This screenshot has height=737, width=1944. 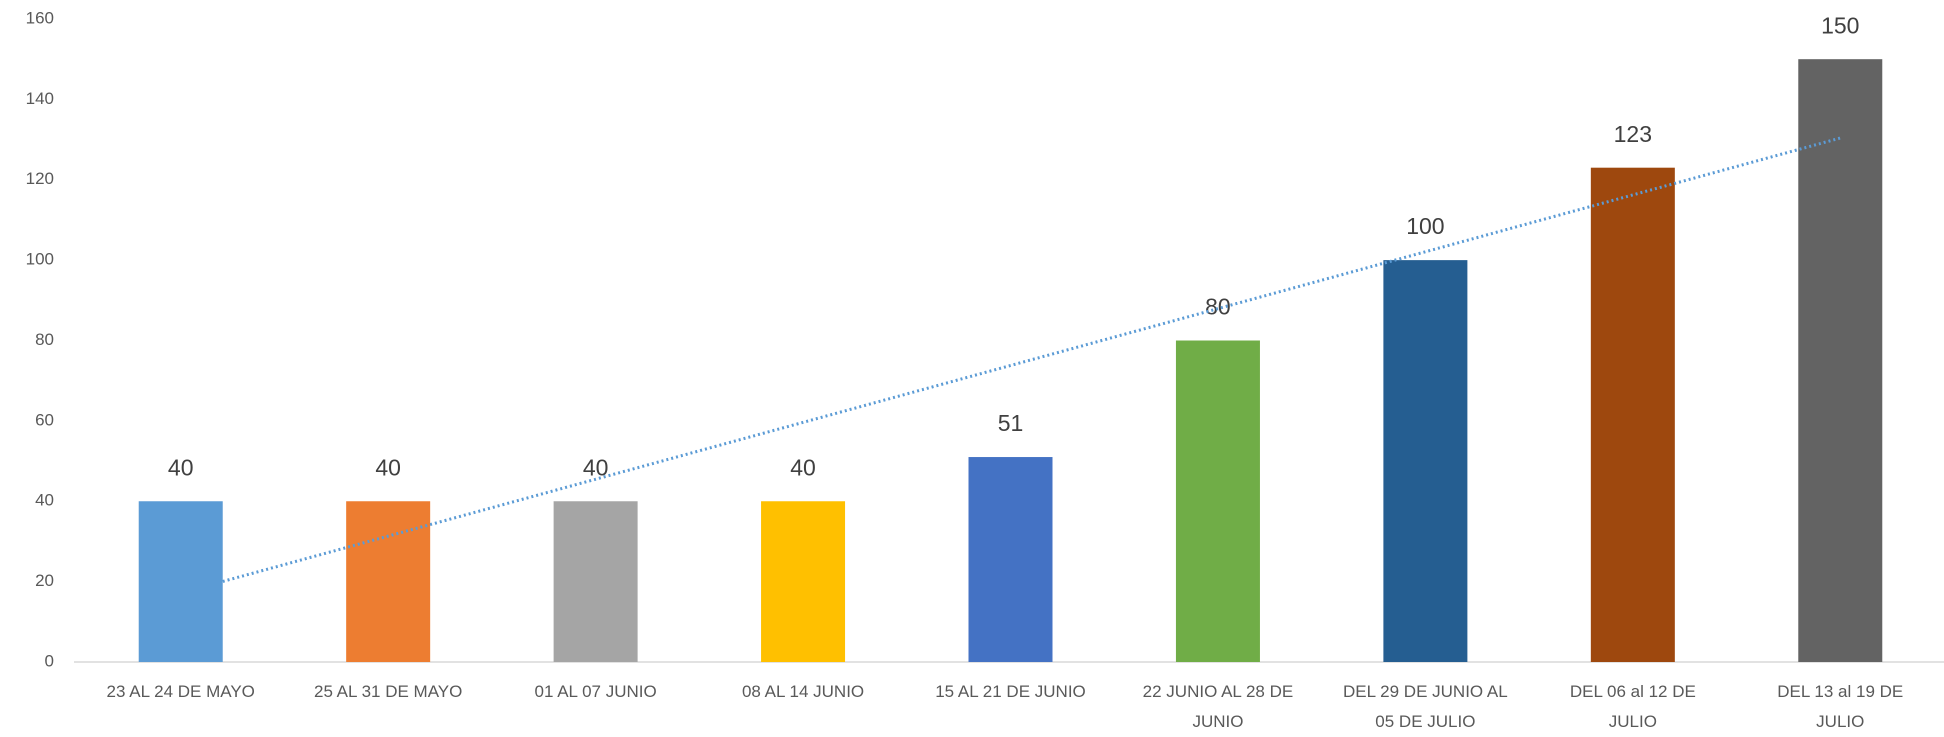 What do you see at coordinates (1011, 423) in the screenshot?
I see `data-label: 51` at bounding box center [1011, 423].